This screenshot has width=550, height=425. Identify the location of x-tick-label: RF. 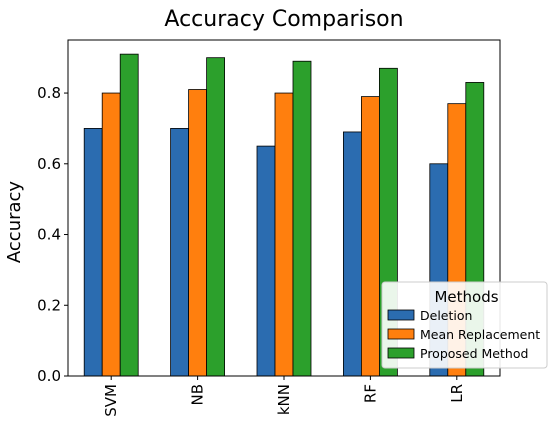
(370, 393).